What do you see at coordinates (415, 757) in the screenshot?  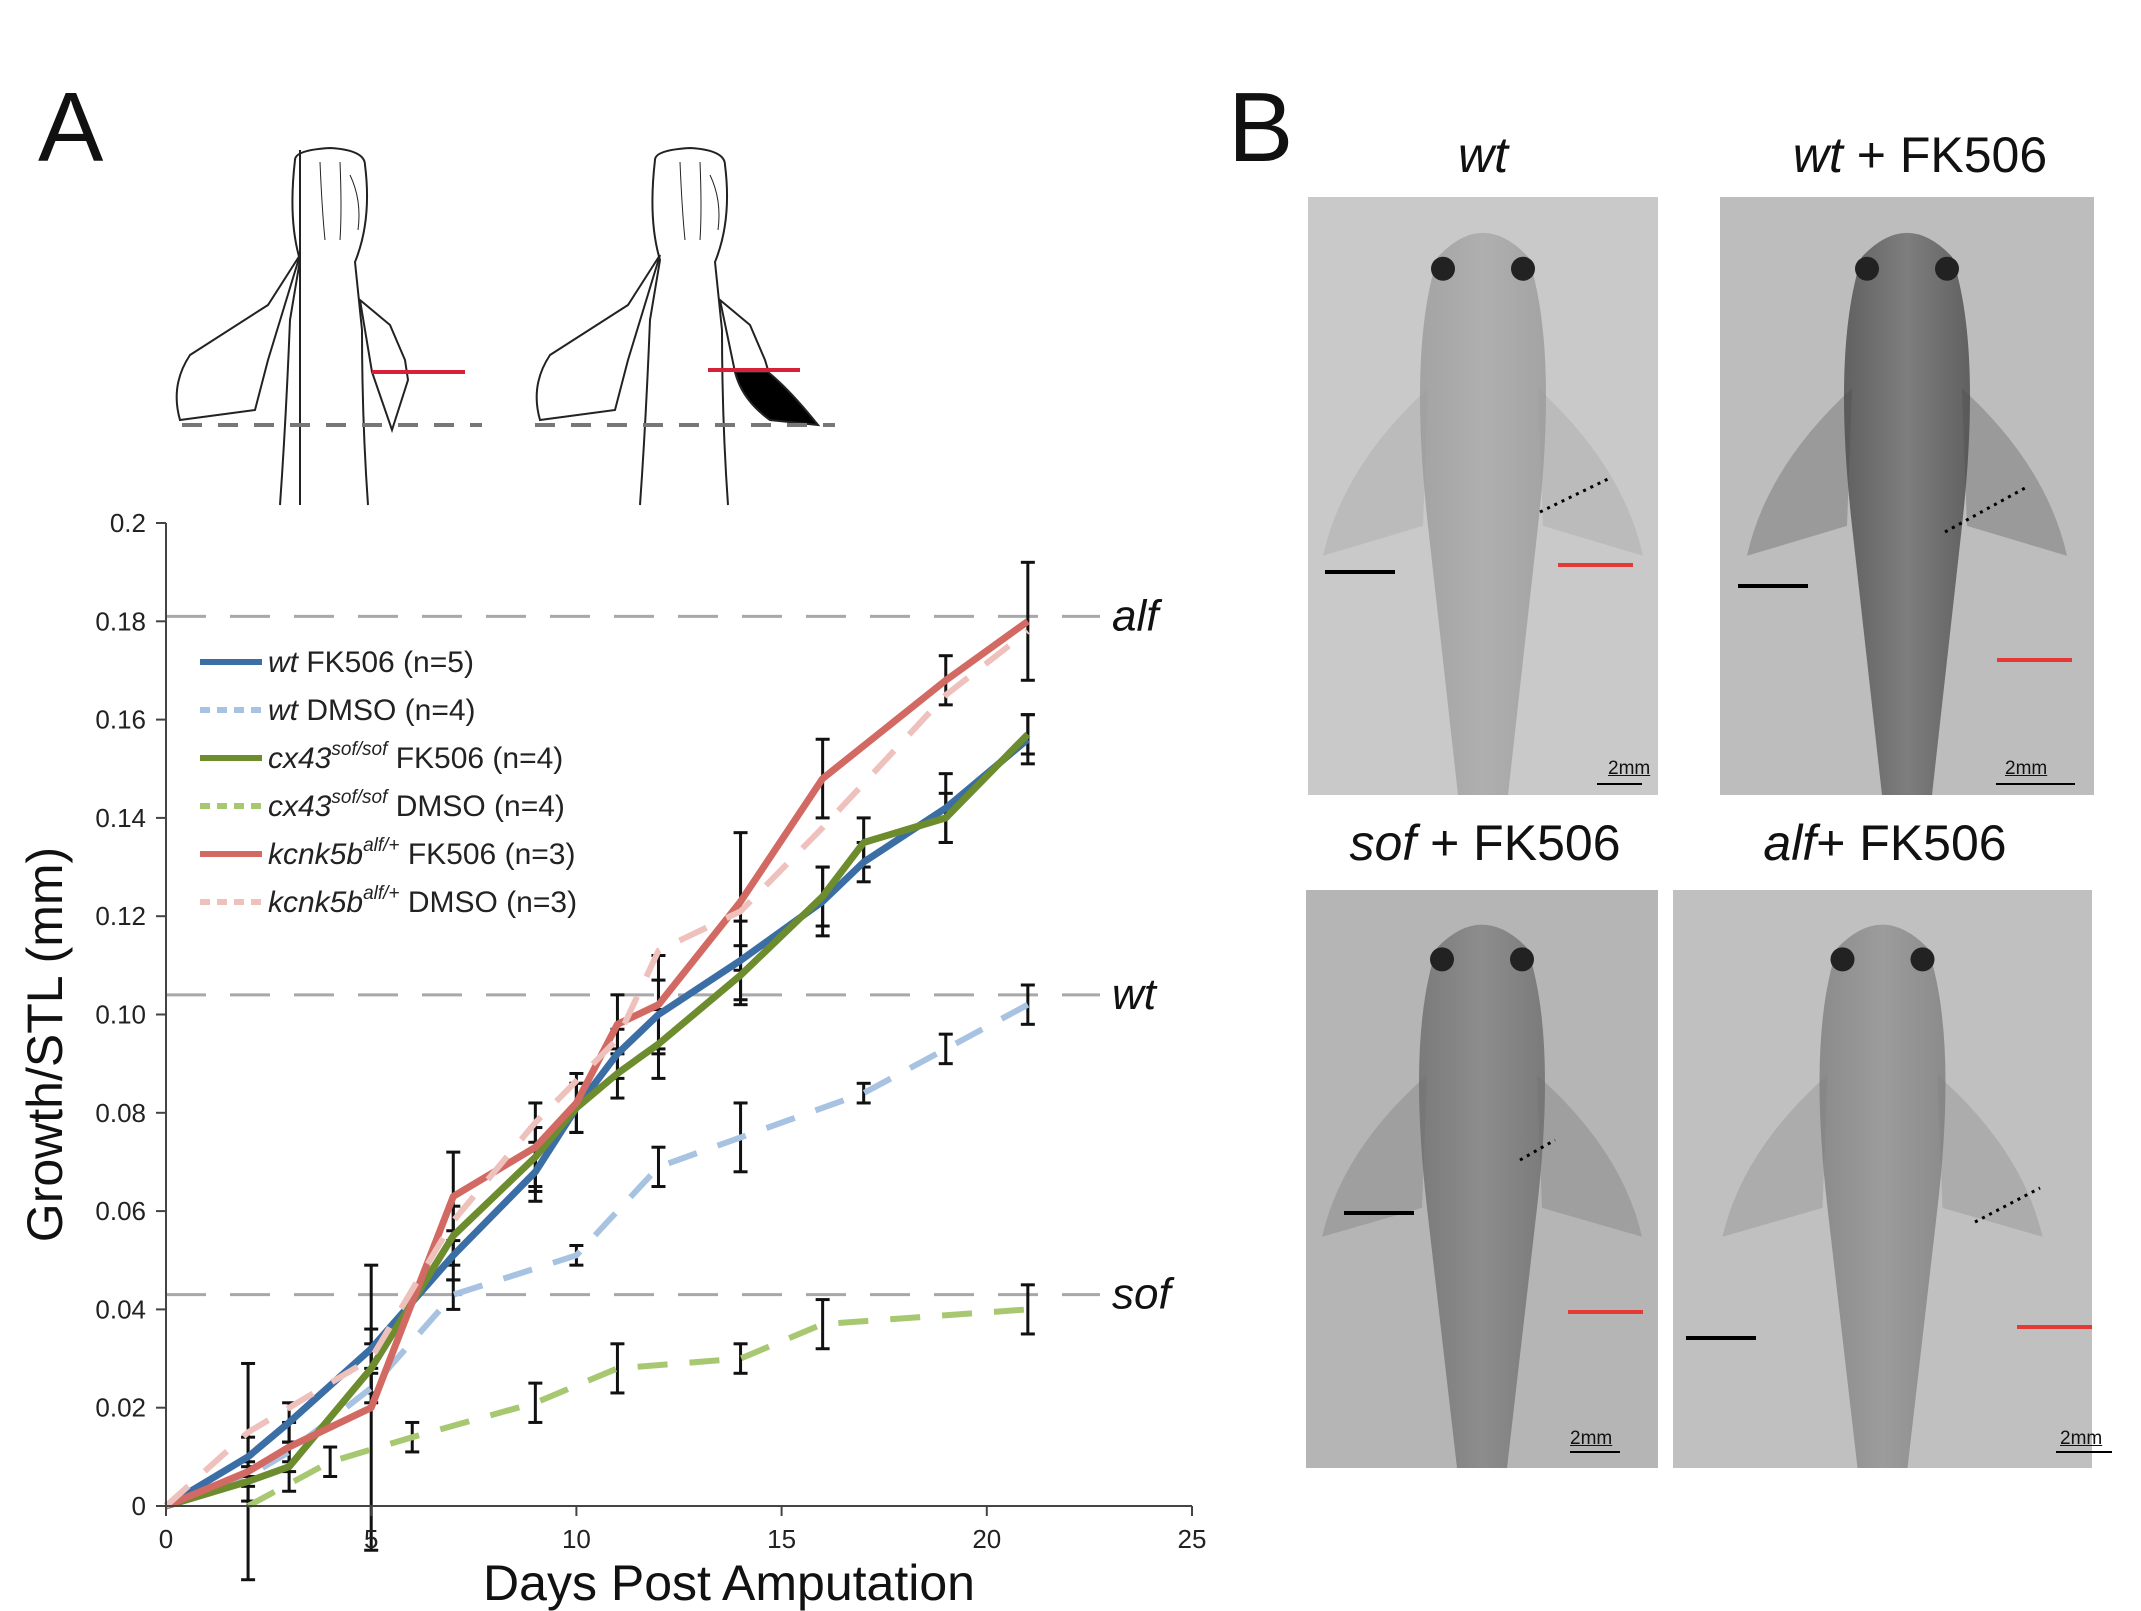 I see `legend-entry-2: cx43sof/sof FK506 (n=4)` at bounding box center [415, 757].